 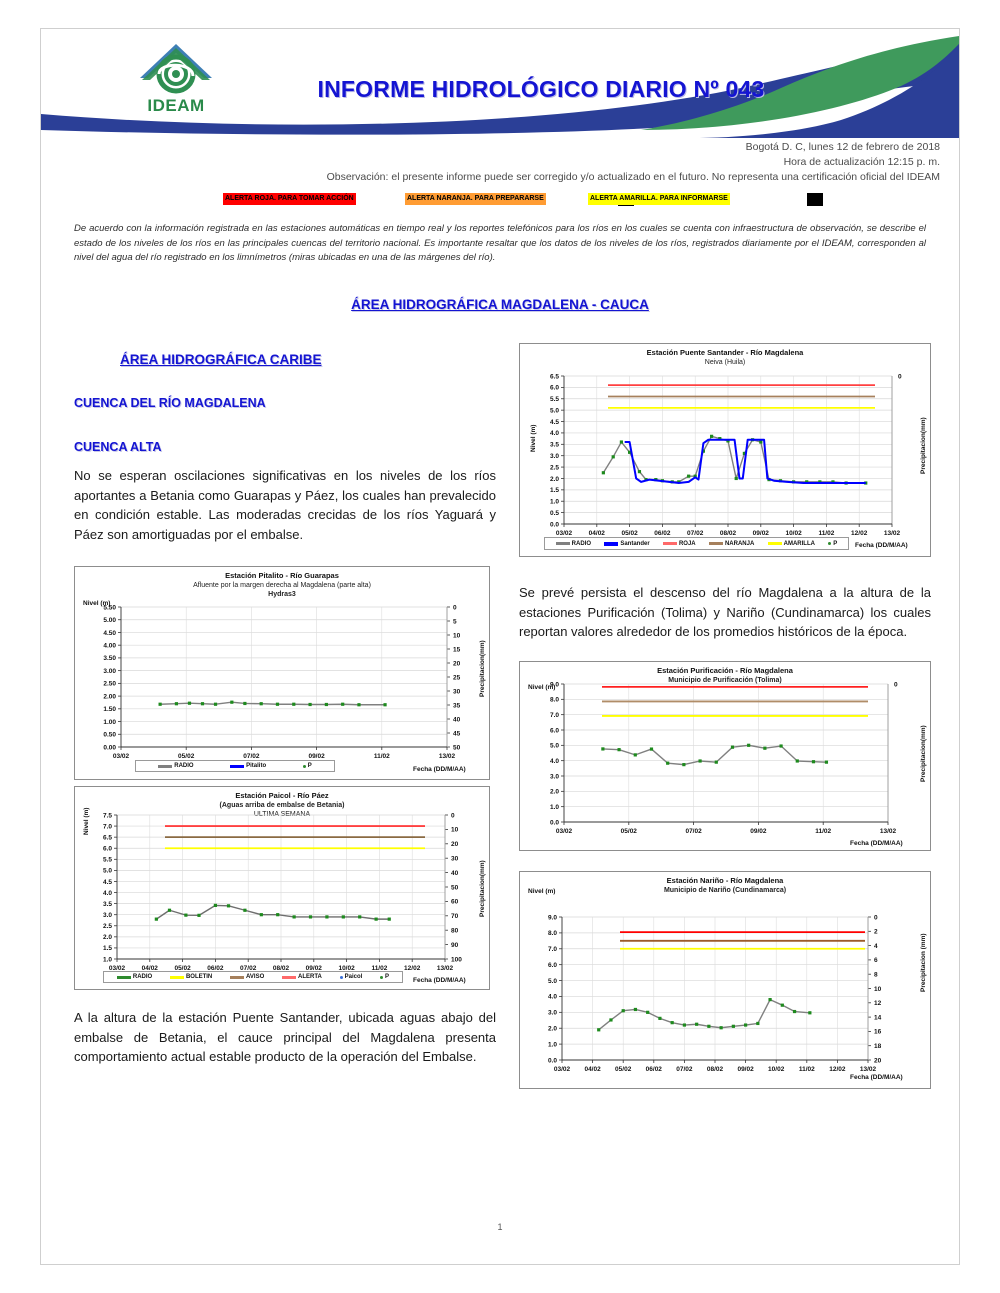 What do you see at coordinates (541, 89) in the screenshot?
I see `page-title: INFORME HIDROLÓGICO DIARIO Nº 043` at bounding box center [541, 89].